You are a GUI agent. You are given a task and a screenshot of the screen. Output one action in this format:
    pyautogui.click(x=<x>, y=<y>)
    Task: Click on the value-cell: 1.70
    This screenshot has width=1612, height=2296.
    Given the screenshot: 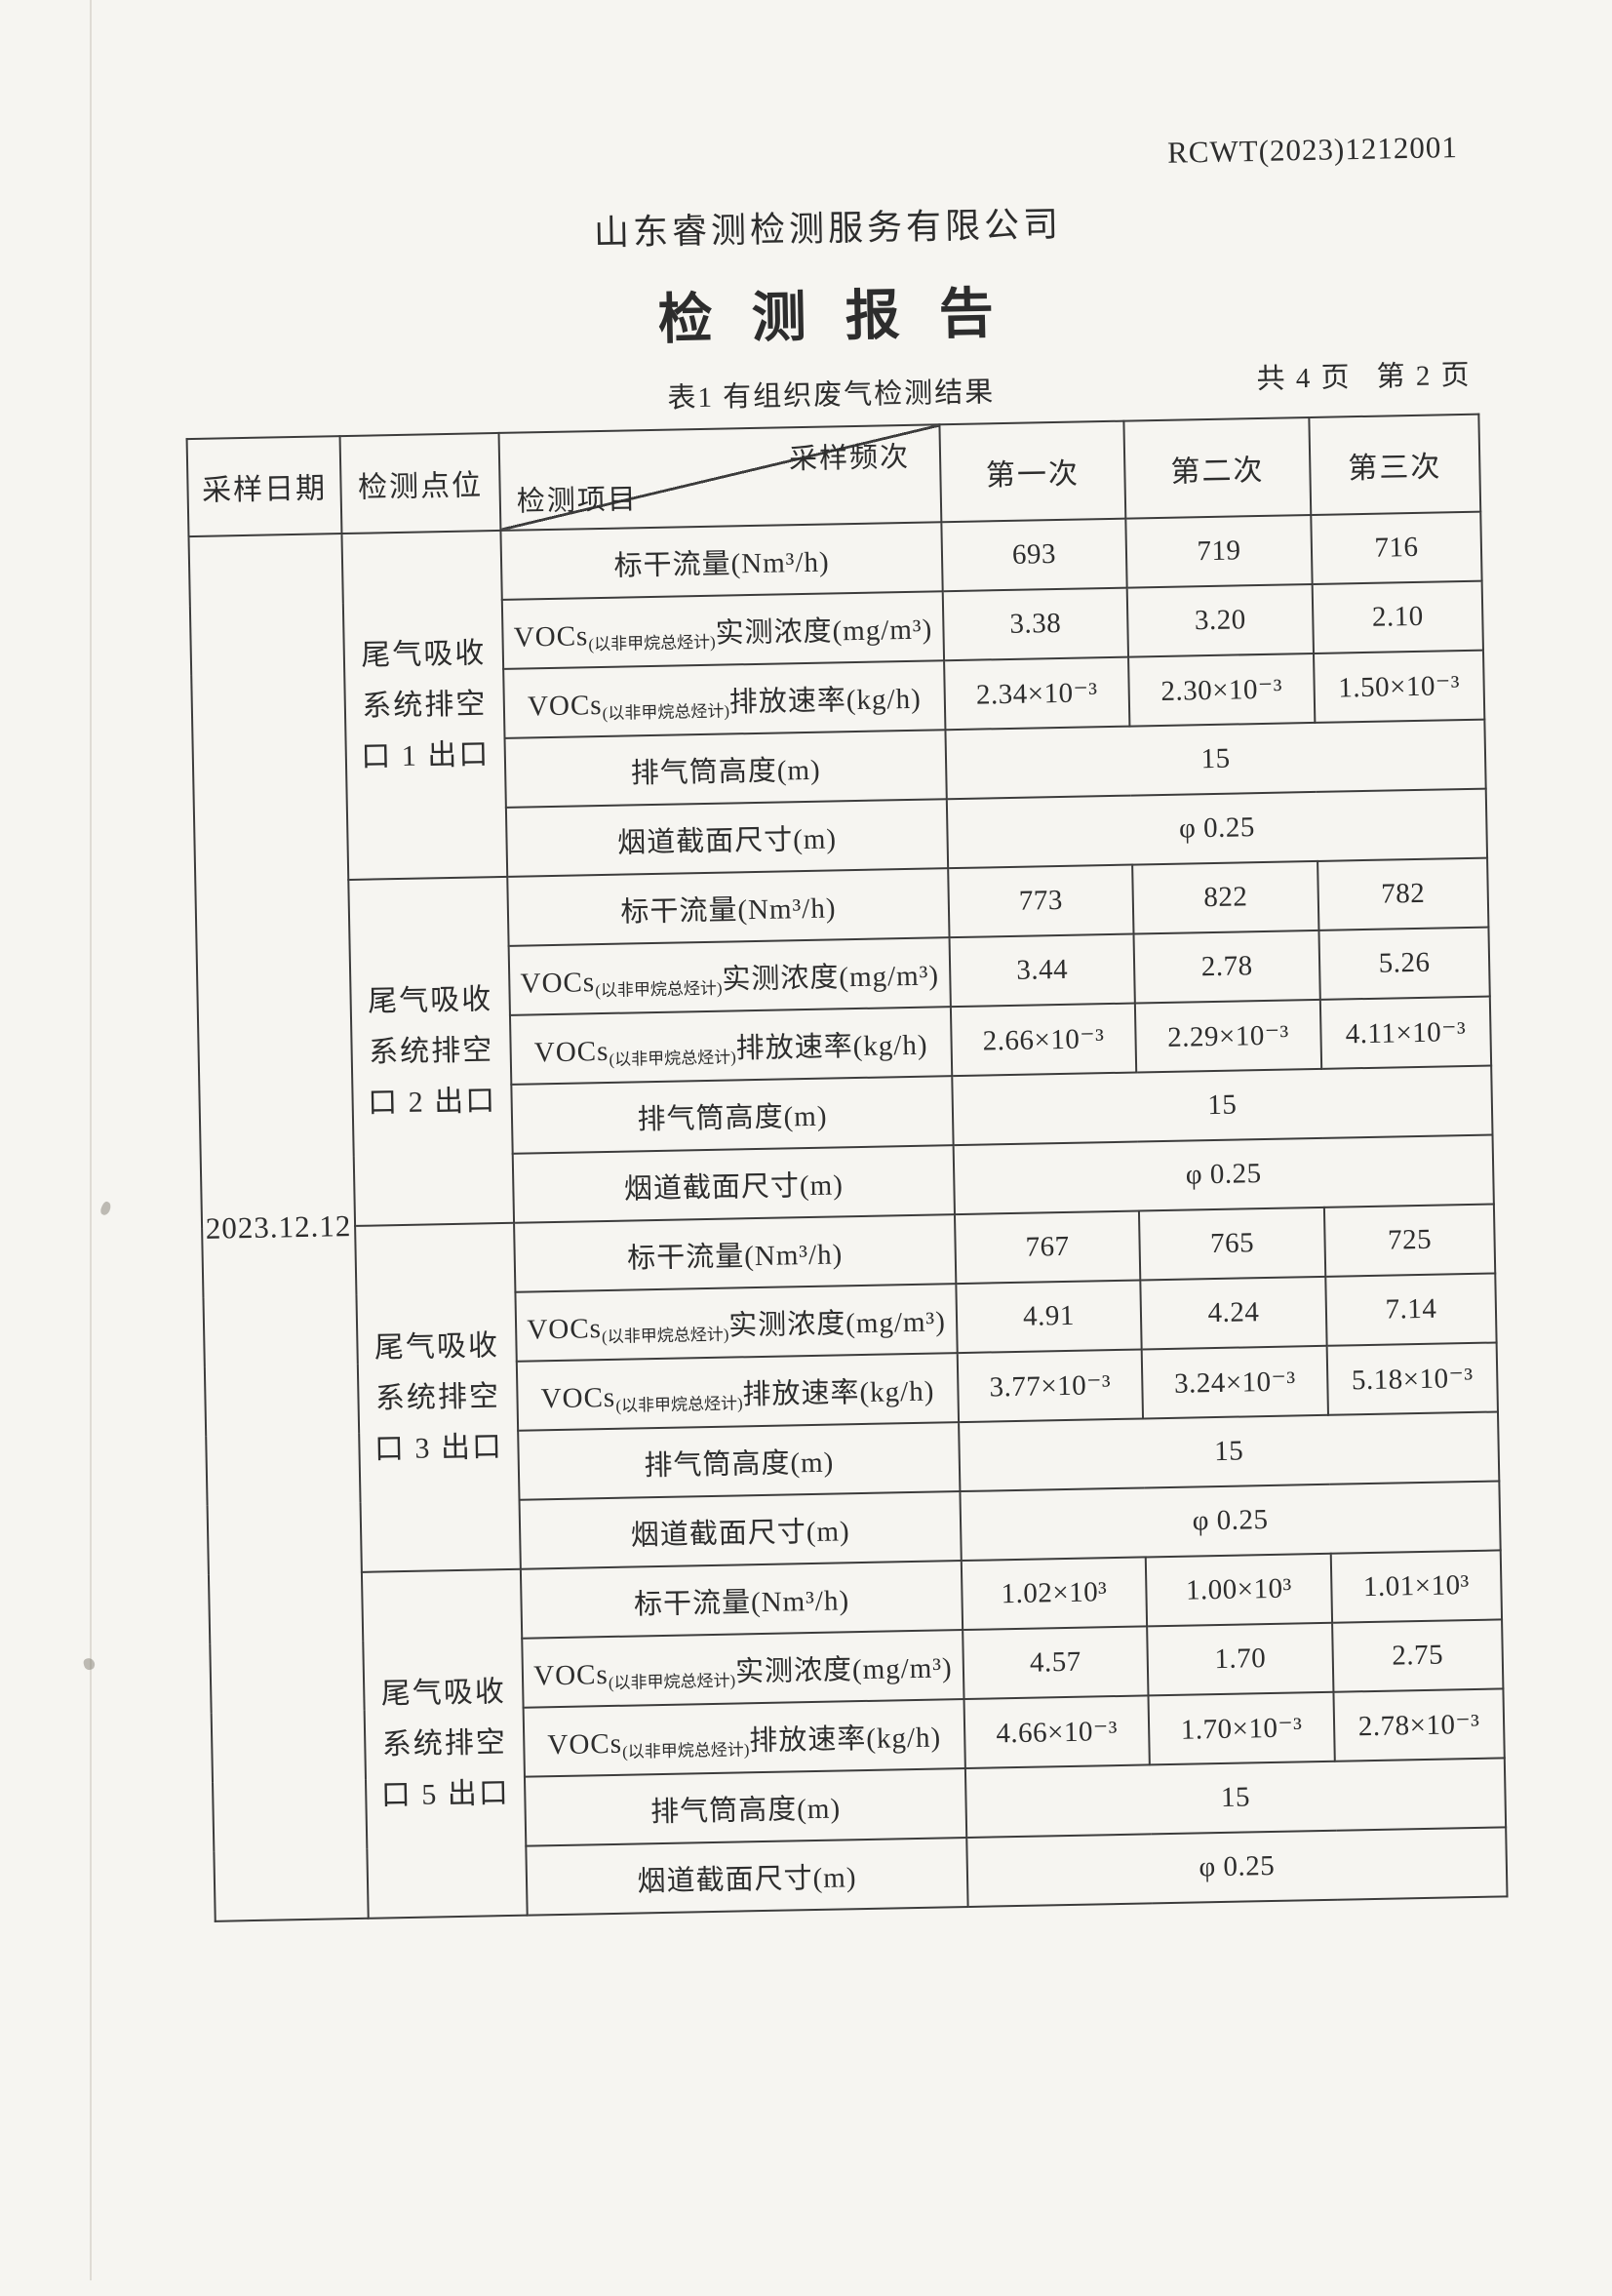 What is the action you would take?
    pyautogui.click(x=1240, y=1659)
    